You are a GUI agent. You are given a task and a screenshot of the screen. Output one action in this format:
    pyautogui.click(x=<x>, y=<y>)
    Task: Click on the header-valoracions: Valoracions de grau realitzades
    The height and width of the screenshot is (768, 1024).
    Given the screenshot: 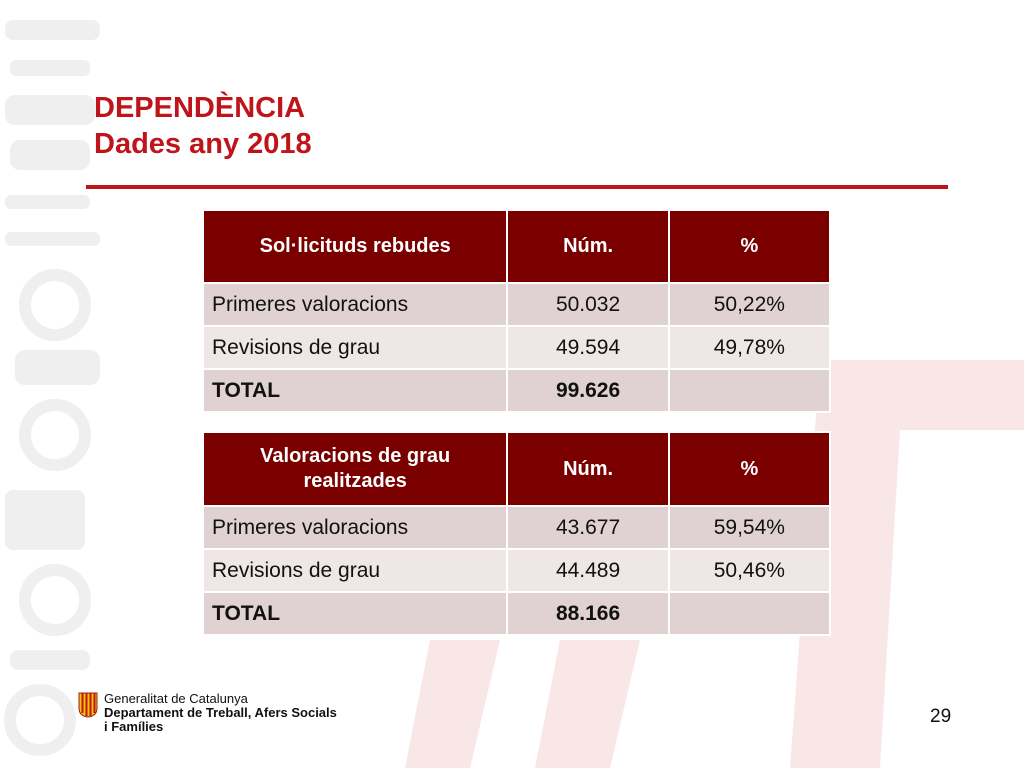 What is the action you would take?
    pyautogui.click(x=355, y=469)
    